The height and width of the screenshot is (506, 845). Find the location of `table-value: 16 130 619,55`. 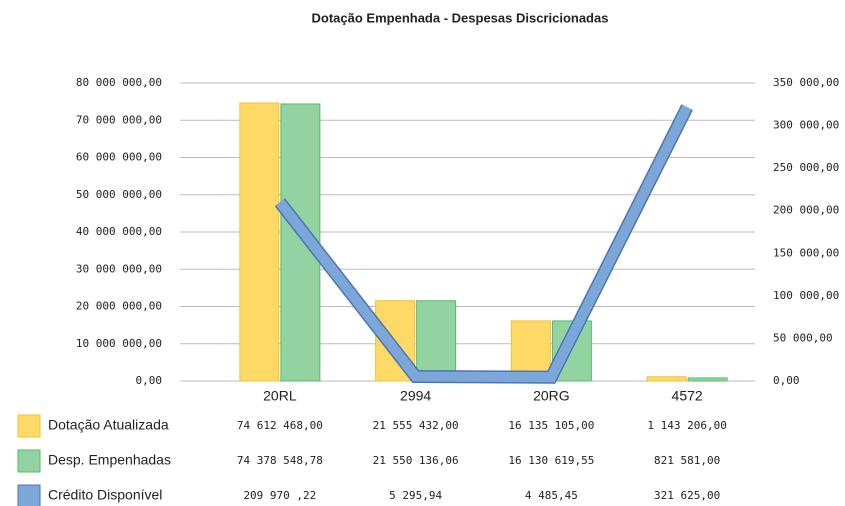

table-value: 16 130 619,55 is located at coordinates (551, 460).